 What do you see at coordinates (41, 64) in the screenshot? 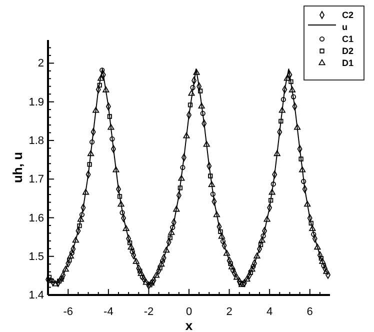
I see `y-tick-label: 2` at bounding box center [41, 64].